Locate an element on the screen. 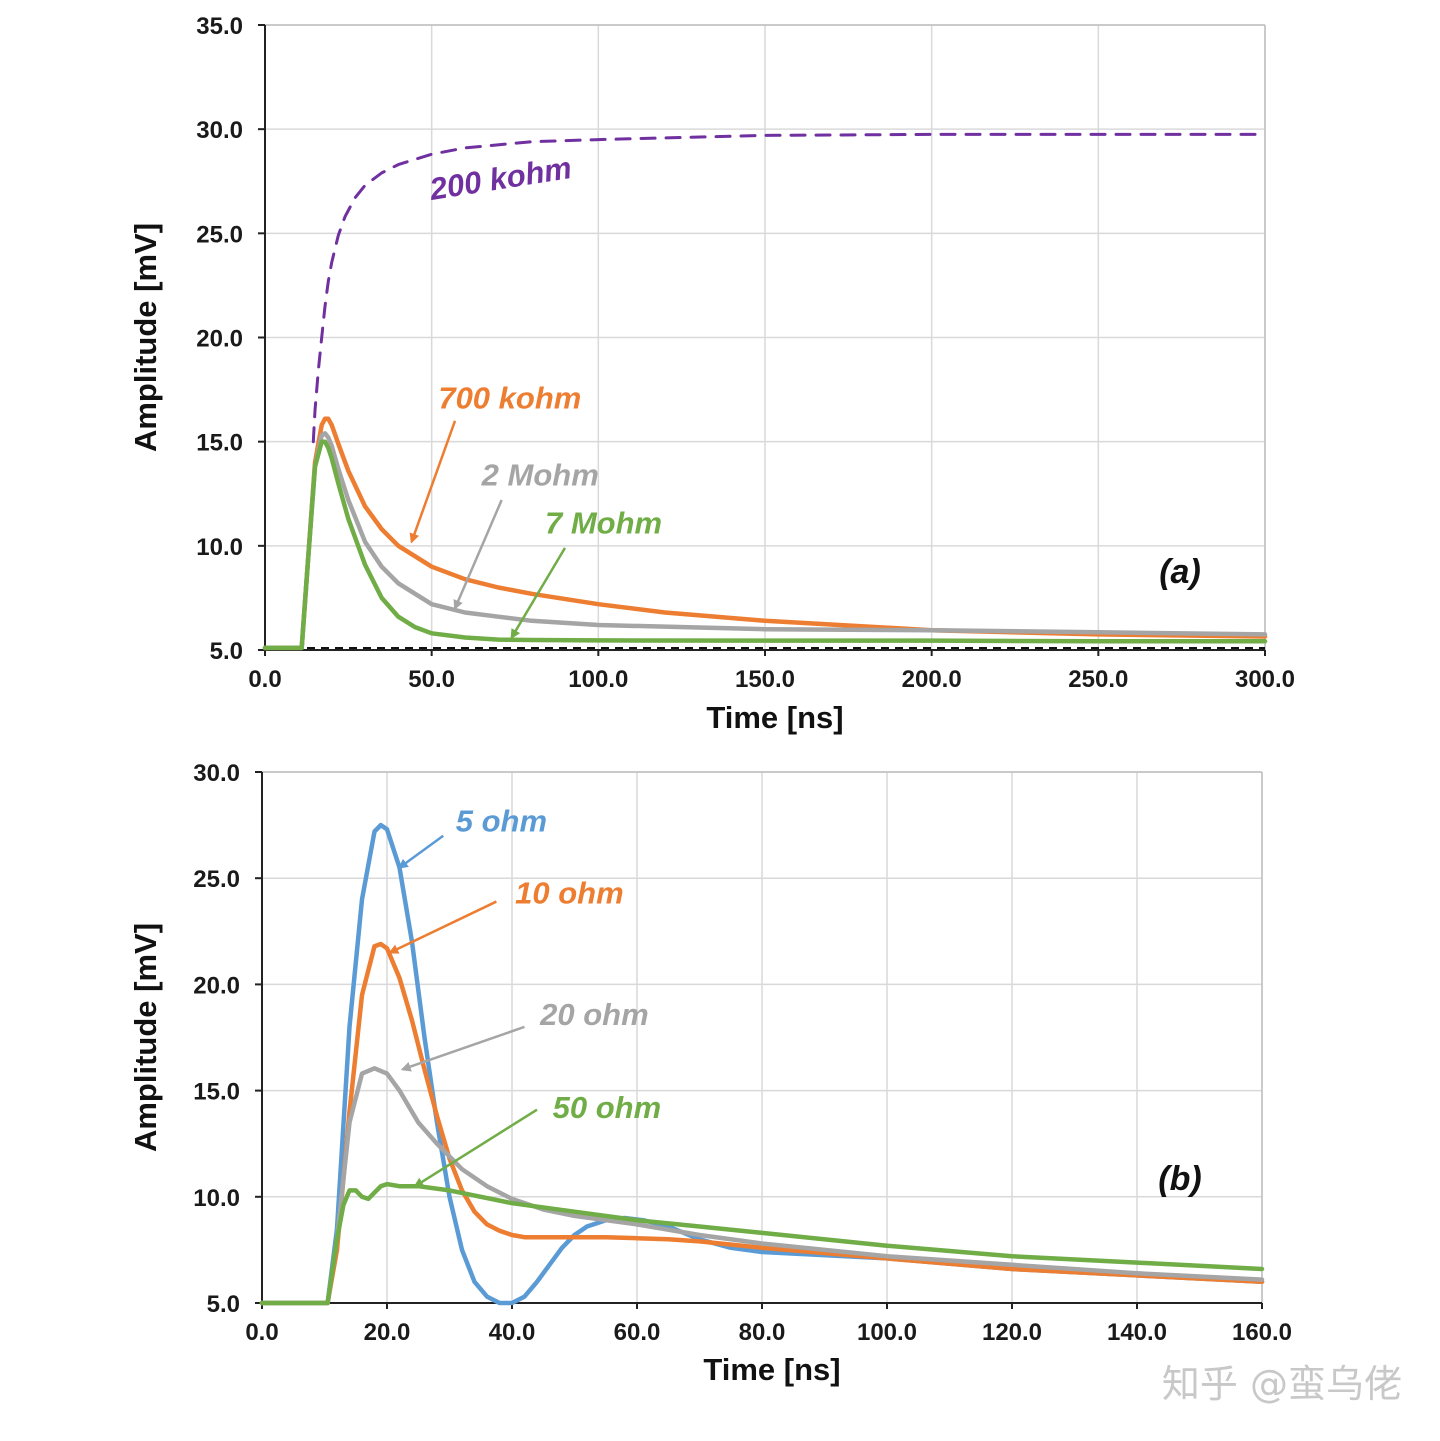  panel-b-y-tick-label: 25.0 is located at coordinates (216, 879).